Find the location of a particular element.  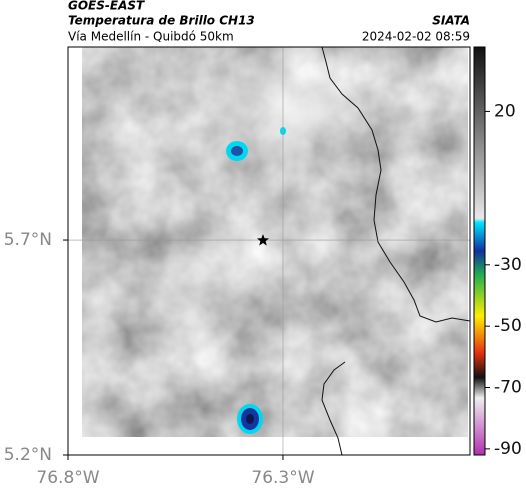

title: GOES-EAST is located at coordinates (106, 6).